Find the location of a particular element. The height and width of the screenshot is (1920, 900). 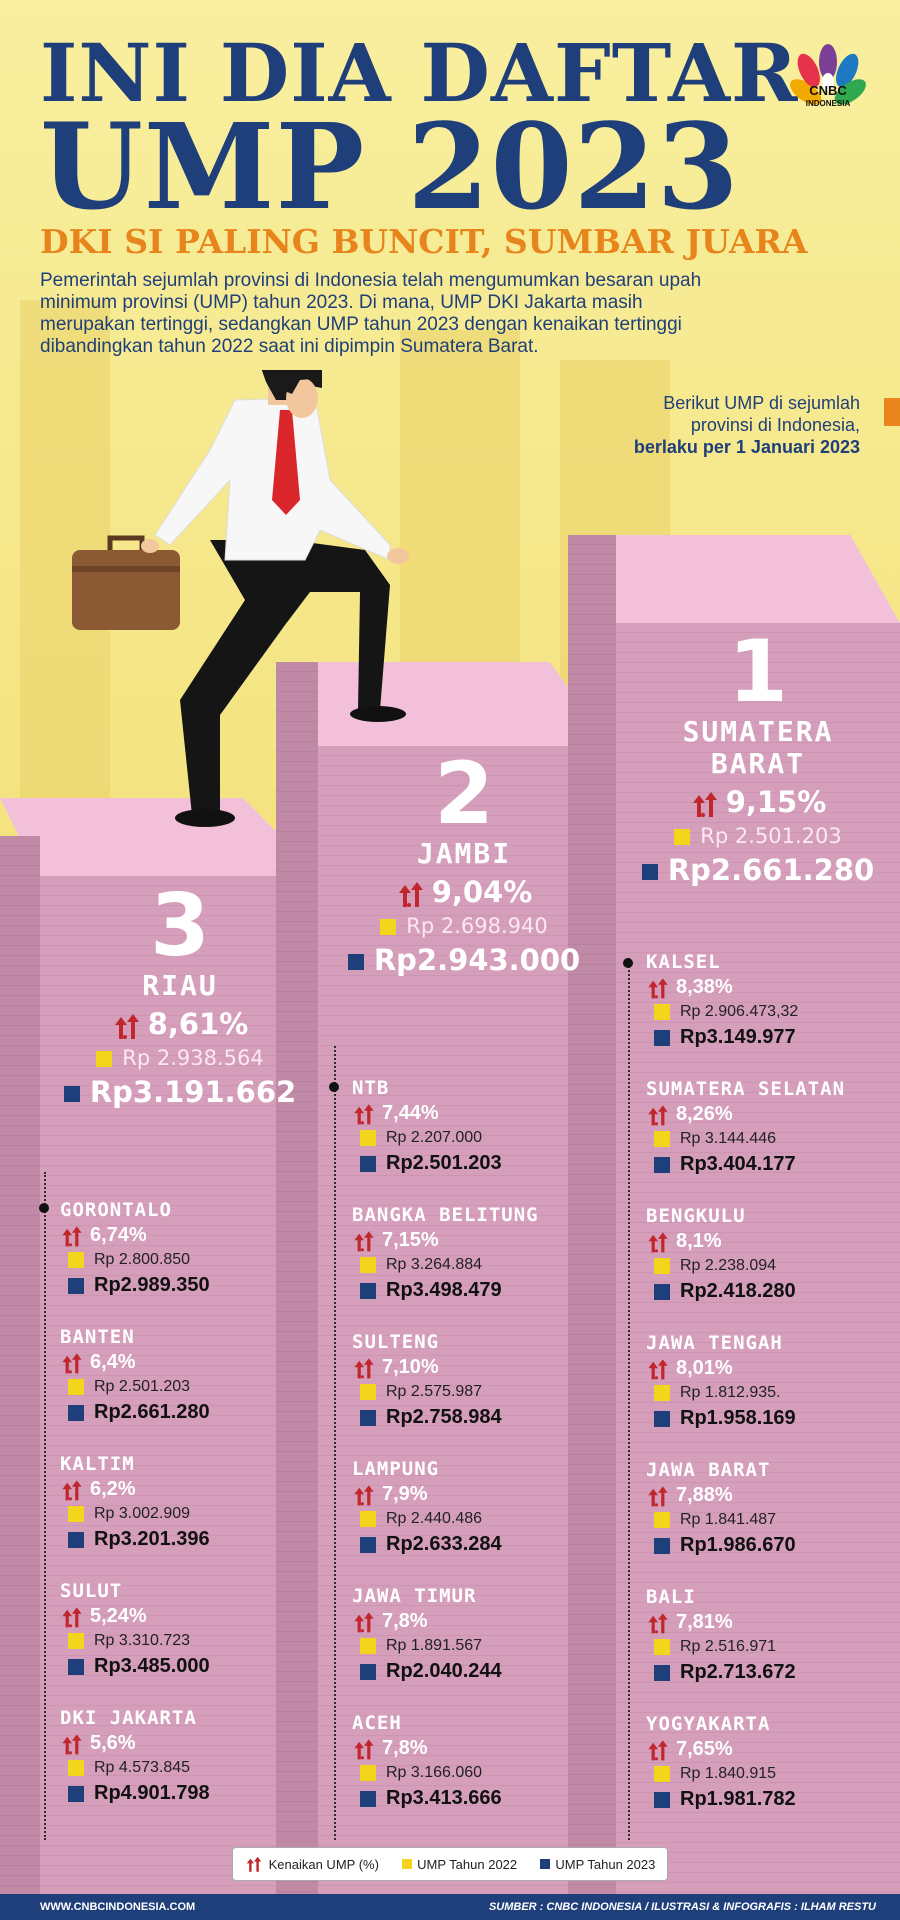

rank-ump-2023-value: Rp2.661.280 is located at coordinates (771, 870).